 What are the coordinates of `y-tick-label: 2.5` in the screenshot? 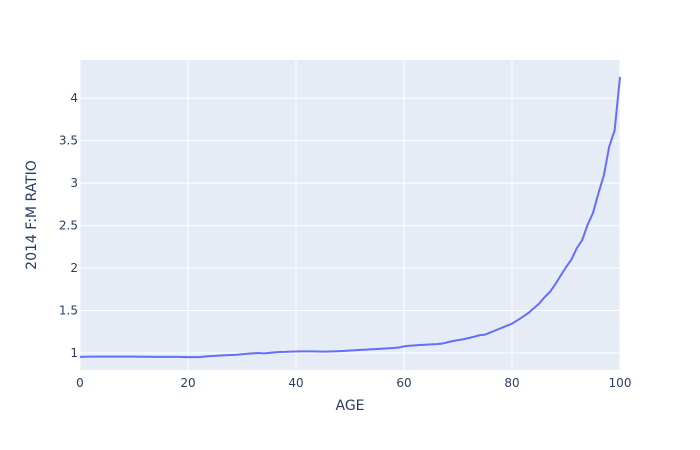 It's located at (68, 226).